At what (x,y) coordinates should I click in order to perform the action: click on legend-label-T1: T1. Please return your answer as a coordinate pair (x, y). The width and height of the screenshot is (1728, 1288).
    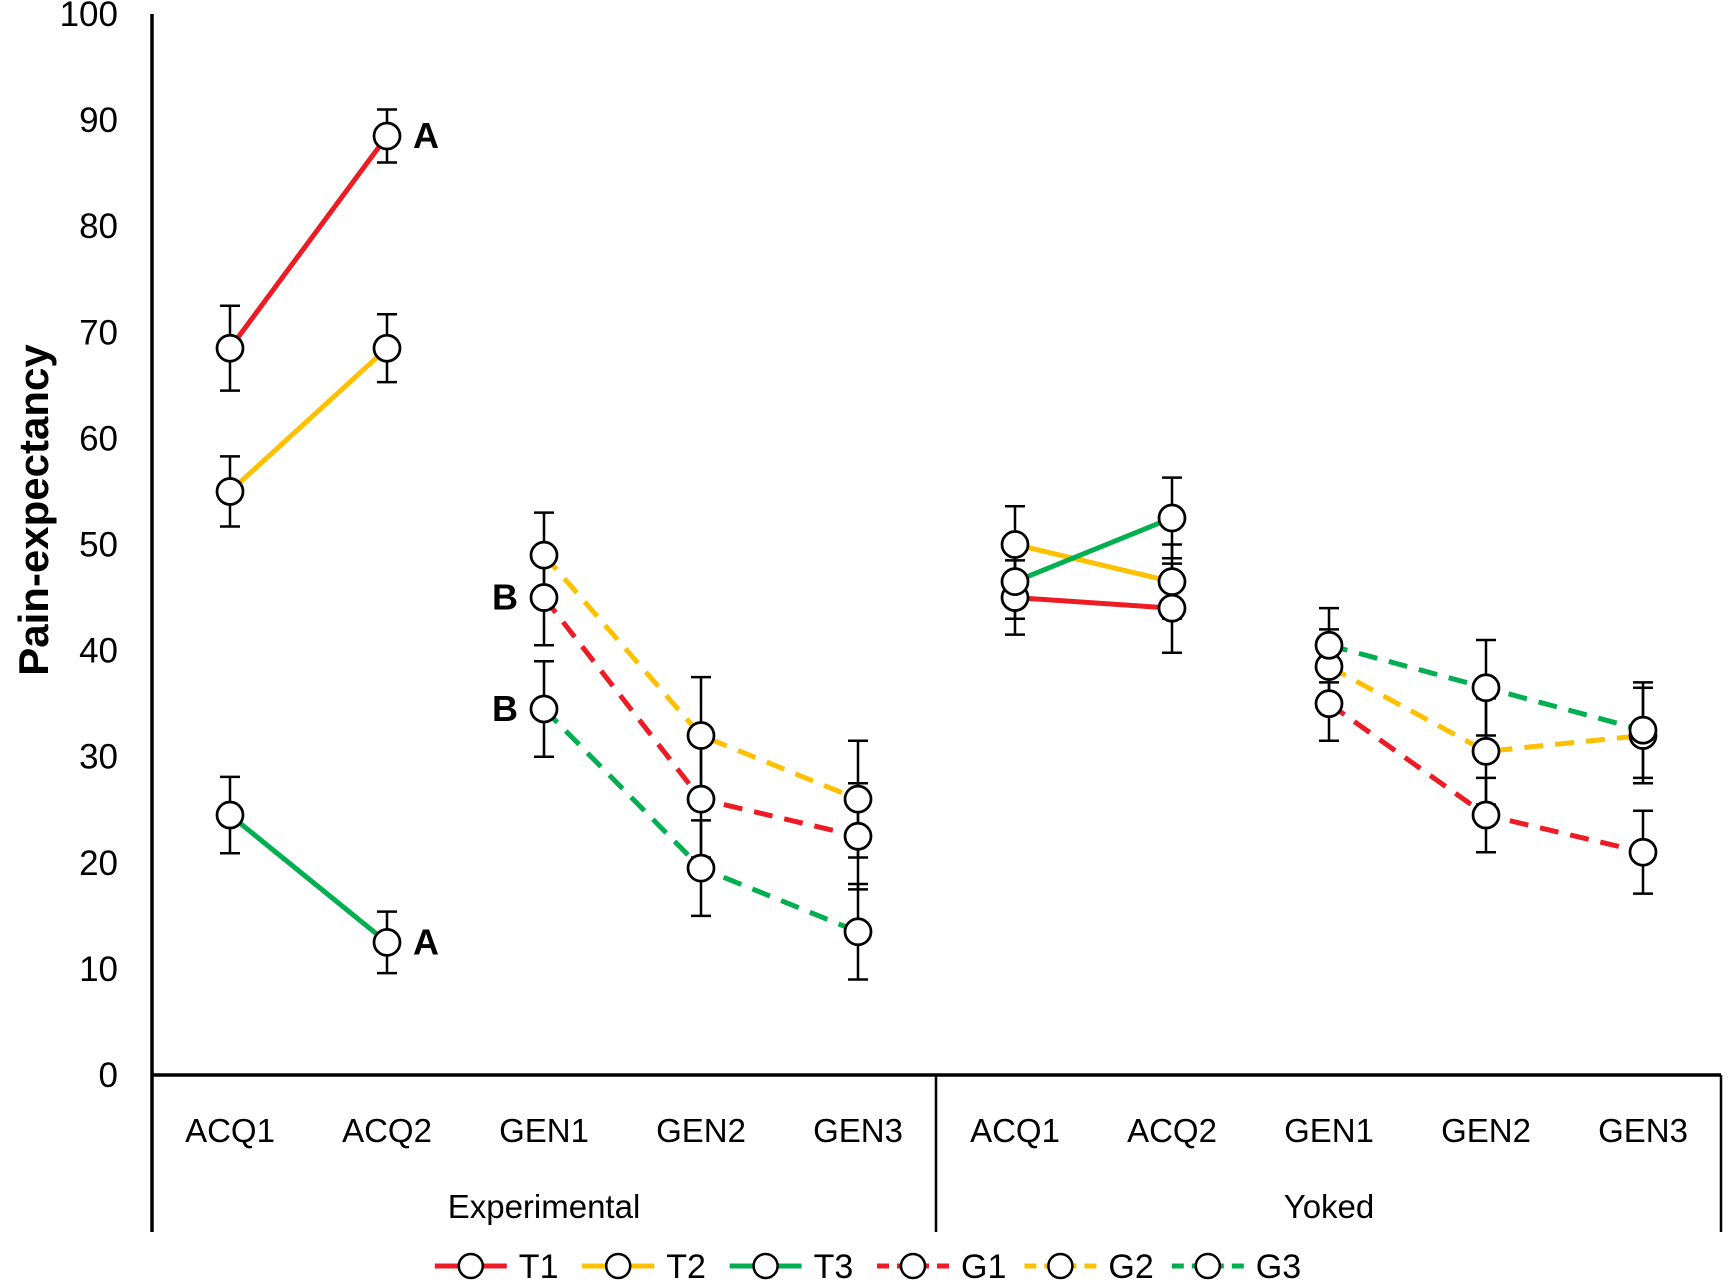
    Looking at the image, I should click on (539, 1267).